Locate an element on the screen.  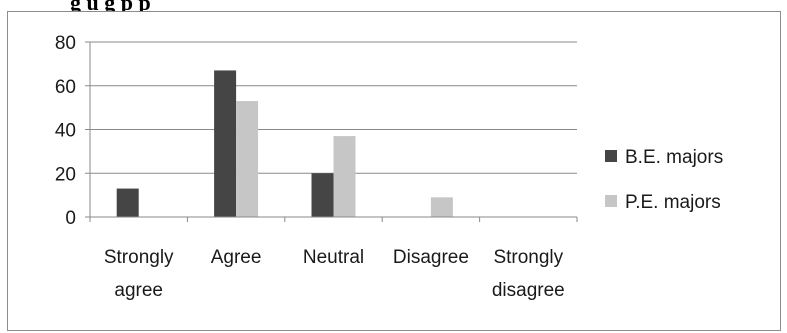
x-tick-label: Neutral is located at coordinates (333, 257).